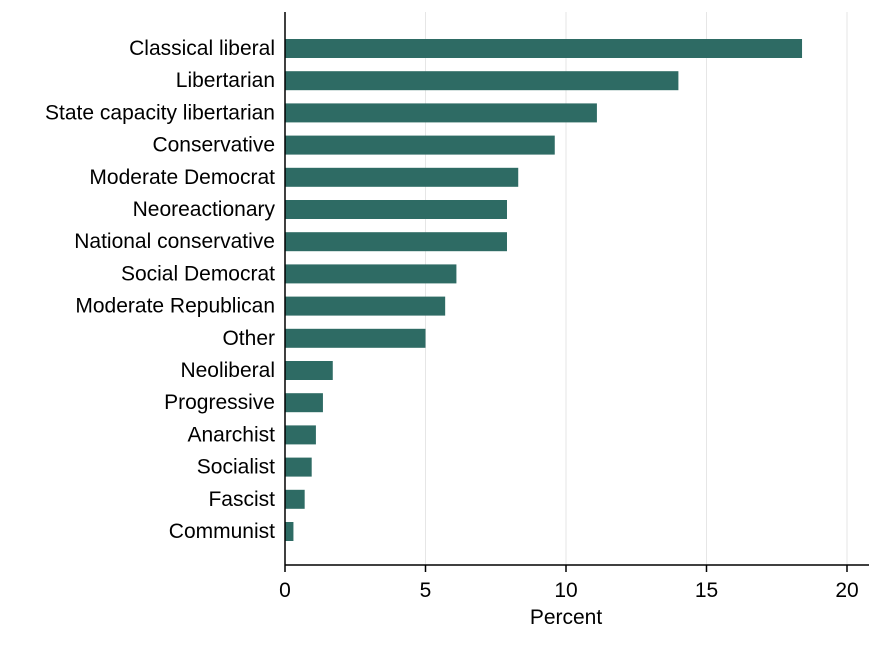 This screenshot has height=645, width=892. Describe the element at coordinates (285, 590) in the screenshot. I see `x-tick-label: 0` at that location.